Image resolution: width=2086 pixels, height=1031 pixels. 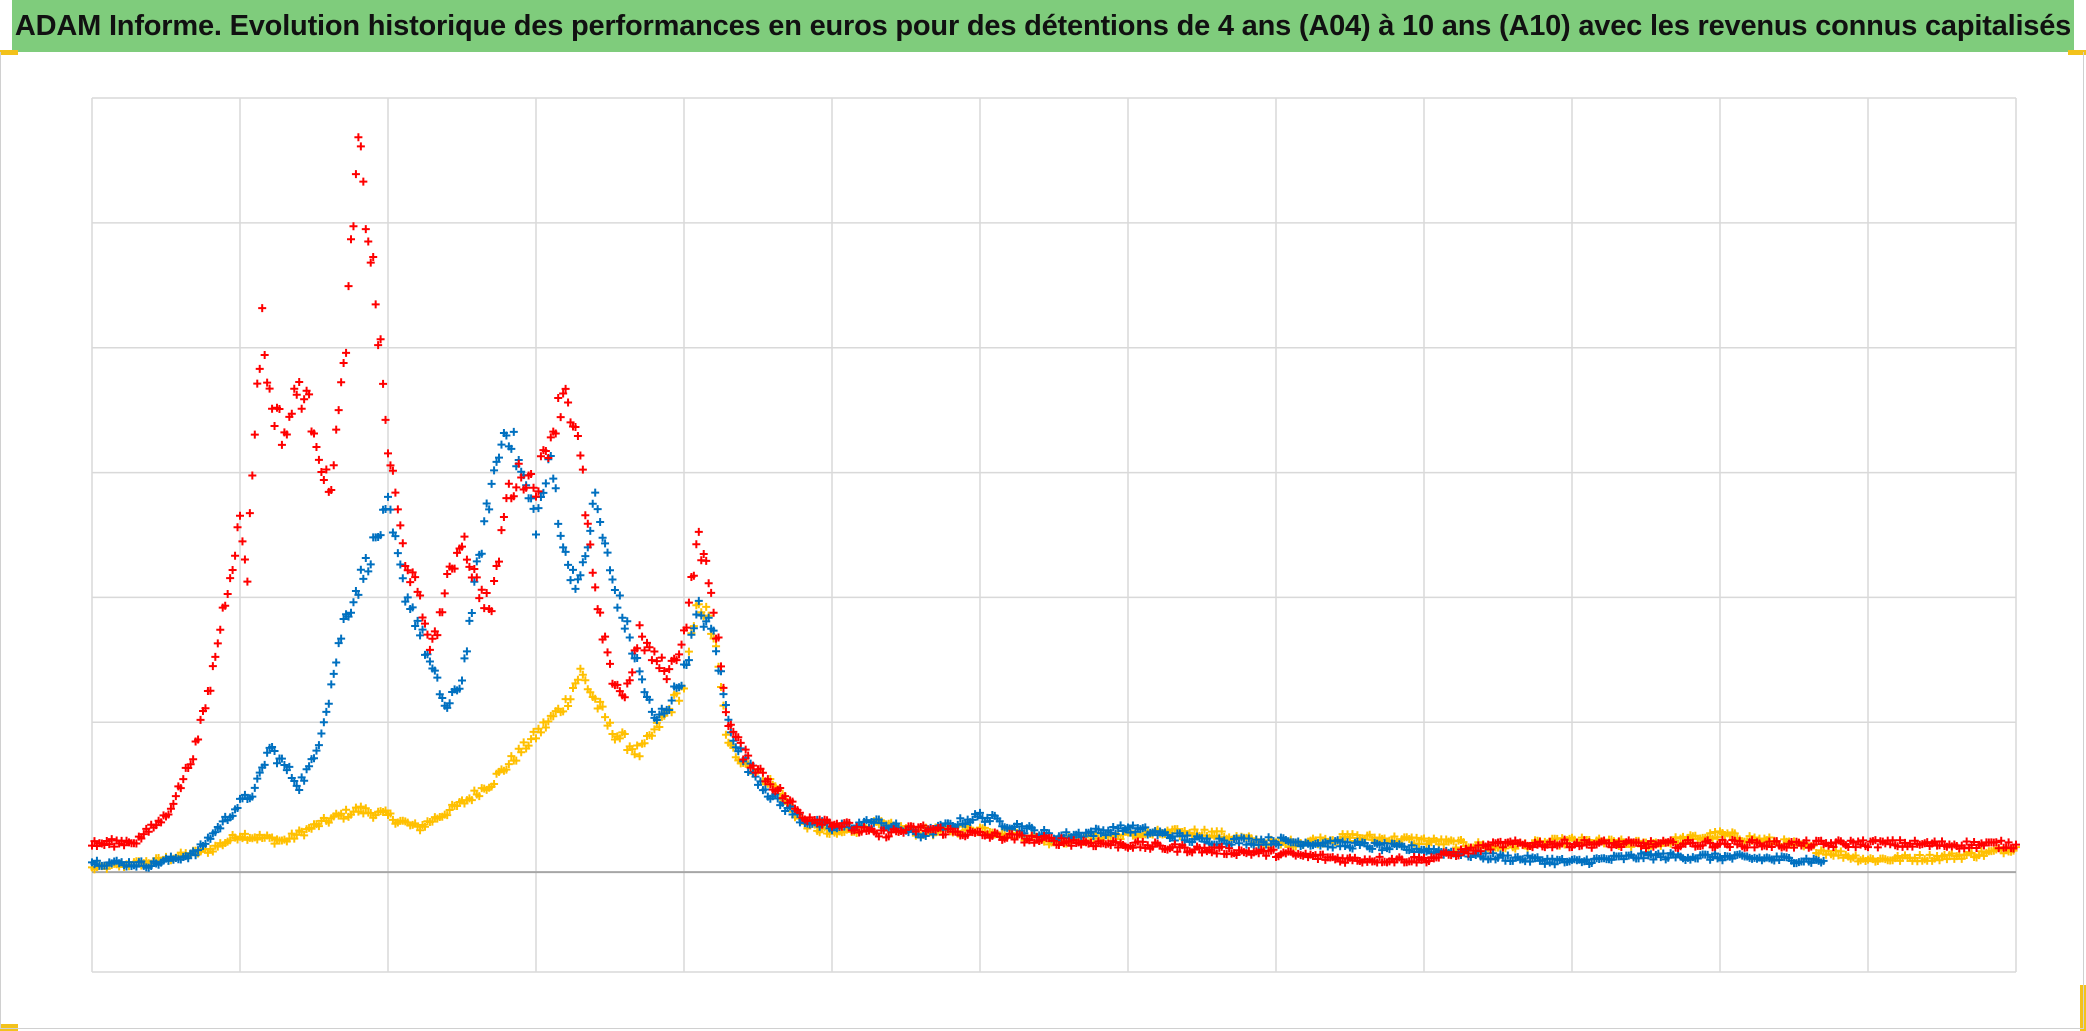 What do you see at coordinates (9, 52) in the screenshot?
I see `corner-accent-top-left` at bounding box center [9, 52].